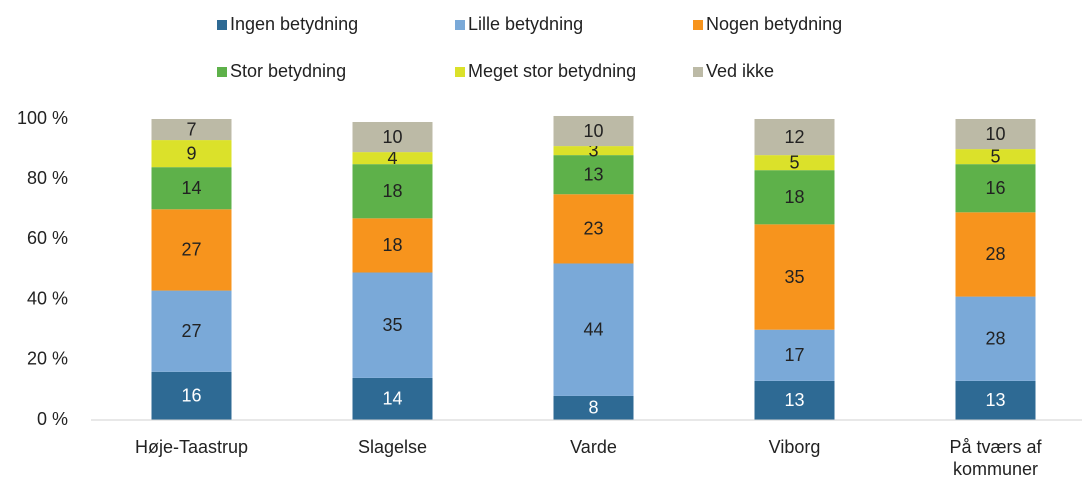 The image size is (1084, 485). I want to click on legend-label: Ved ikke, so click(740, 71).